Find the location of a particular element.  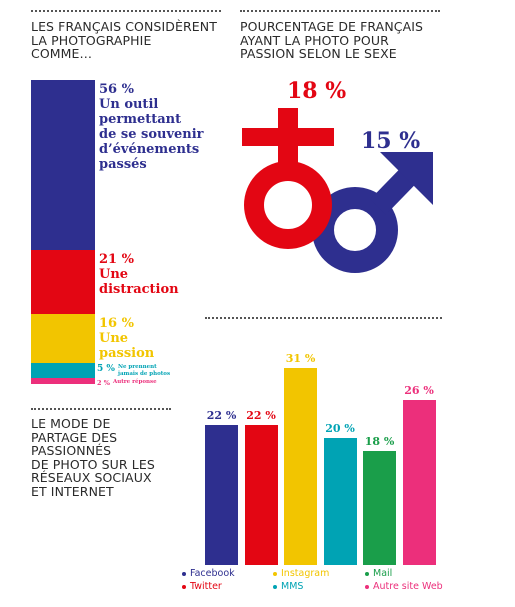

legend-label: Facebook is located at coordinates (212, 573).